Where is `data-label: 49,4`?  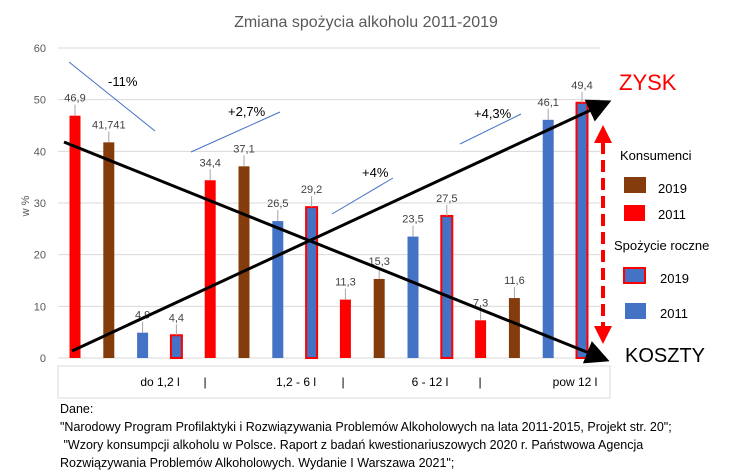 data-label: 49,4 is located at coordinates (581, 86).